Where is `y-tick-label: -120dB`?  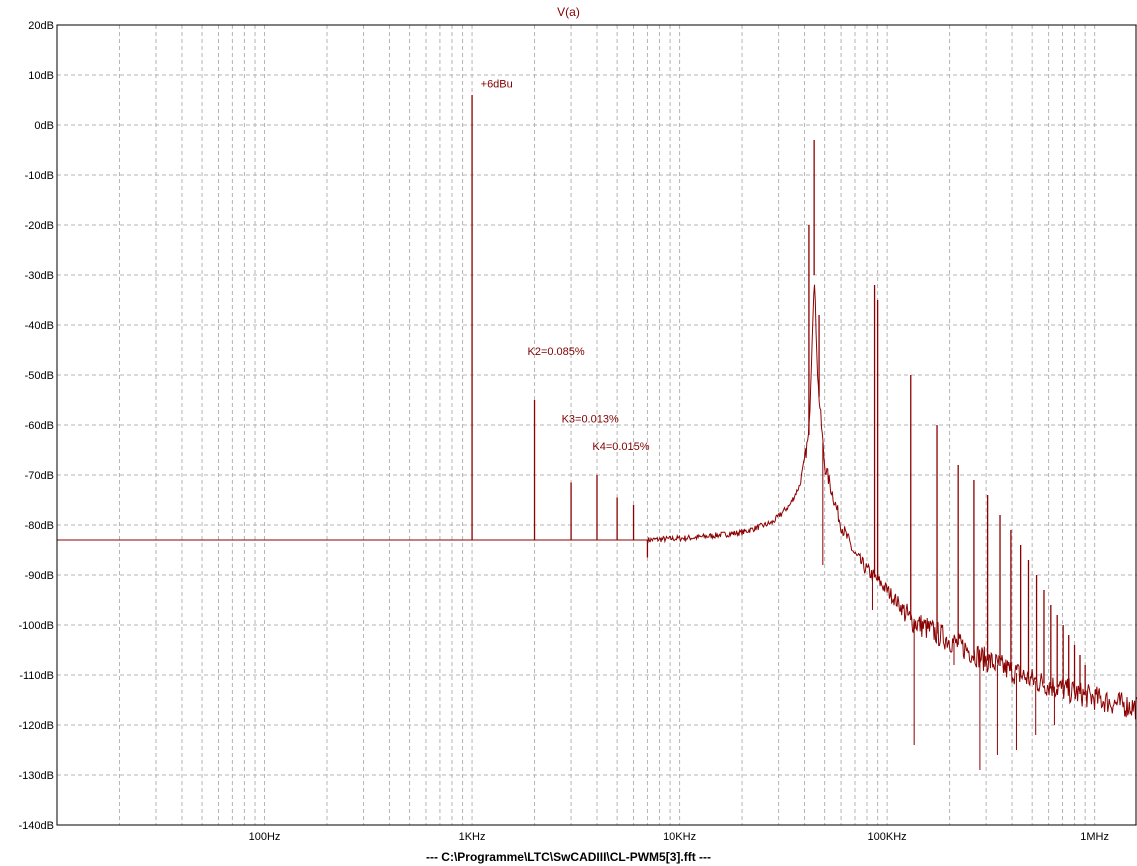
y-tick-label: -120dB is located at coordinates (36, 726).